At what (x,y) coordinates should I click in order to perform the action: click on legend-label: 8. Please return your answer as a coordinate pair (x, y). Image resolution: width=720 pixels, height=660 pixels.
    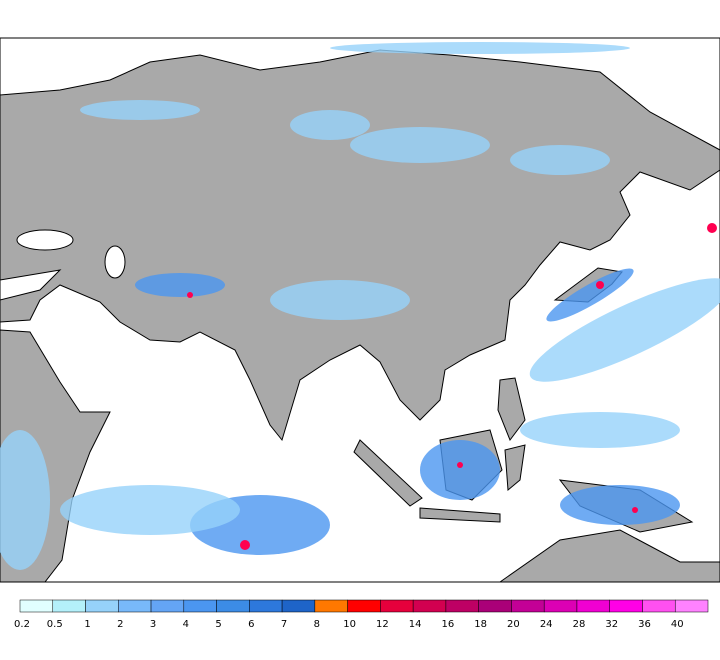
    Looking at the image, I should click on (317, 624).